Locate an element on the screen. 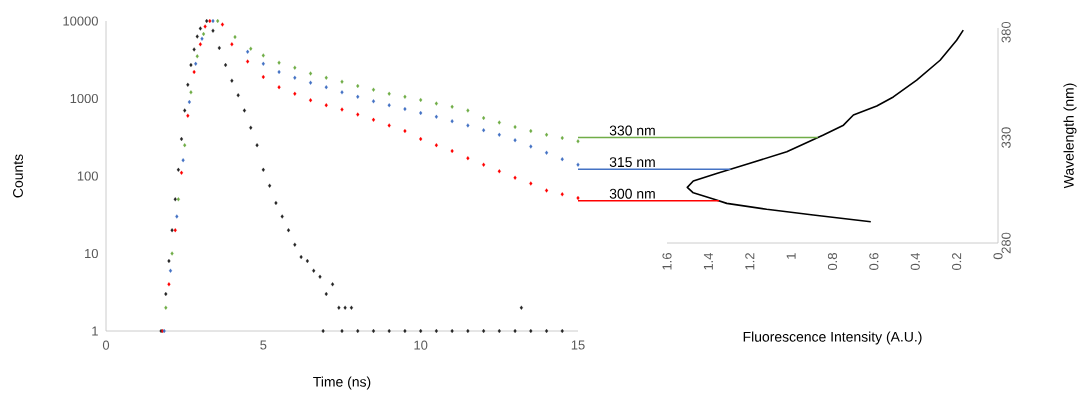 This screenshot has width=1079, height=400. x-tick-label: 10 is located at coordinates (421, 345).